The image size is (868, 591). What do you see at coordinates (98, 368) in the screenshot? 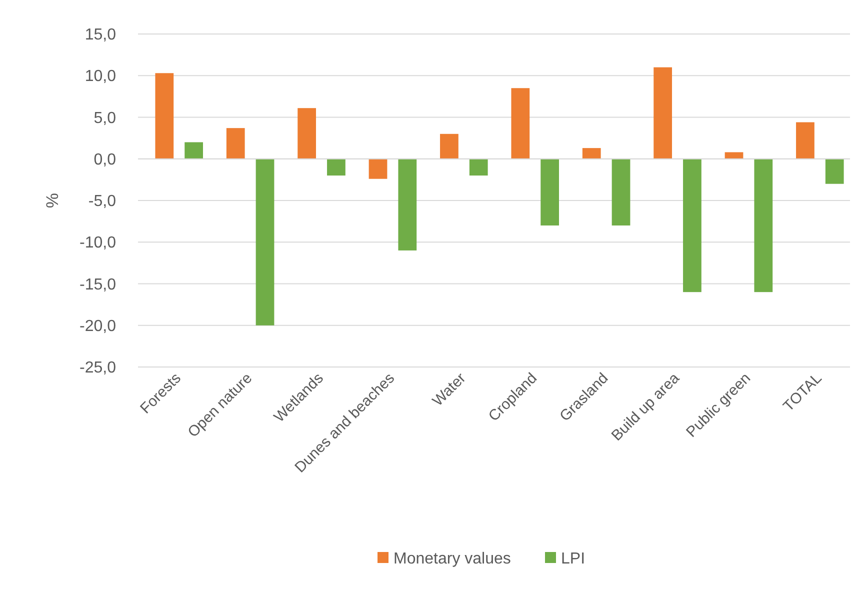
I see `y-tick-label: -25,0` at bounding box center [98, 368].